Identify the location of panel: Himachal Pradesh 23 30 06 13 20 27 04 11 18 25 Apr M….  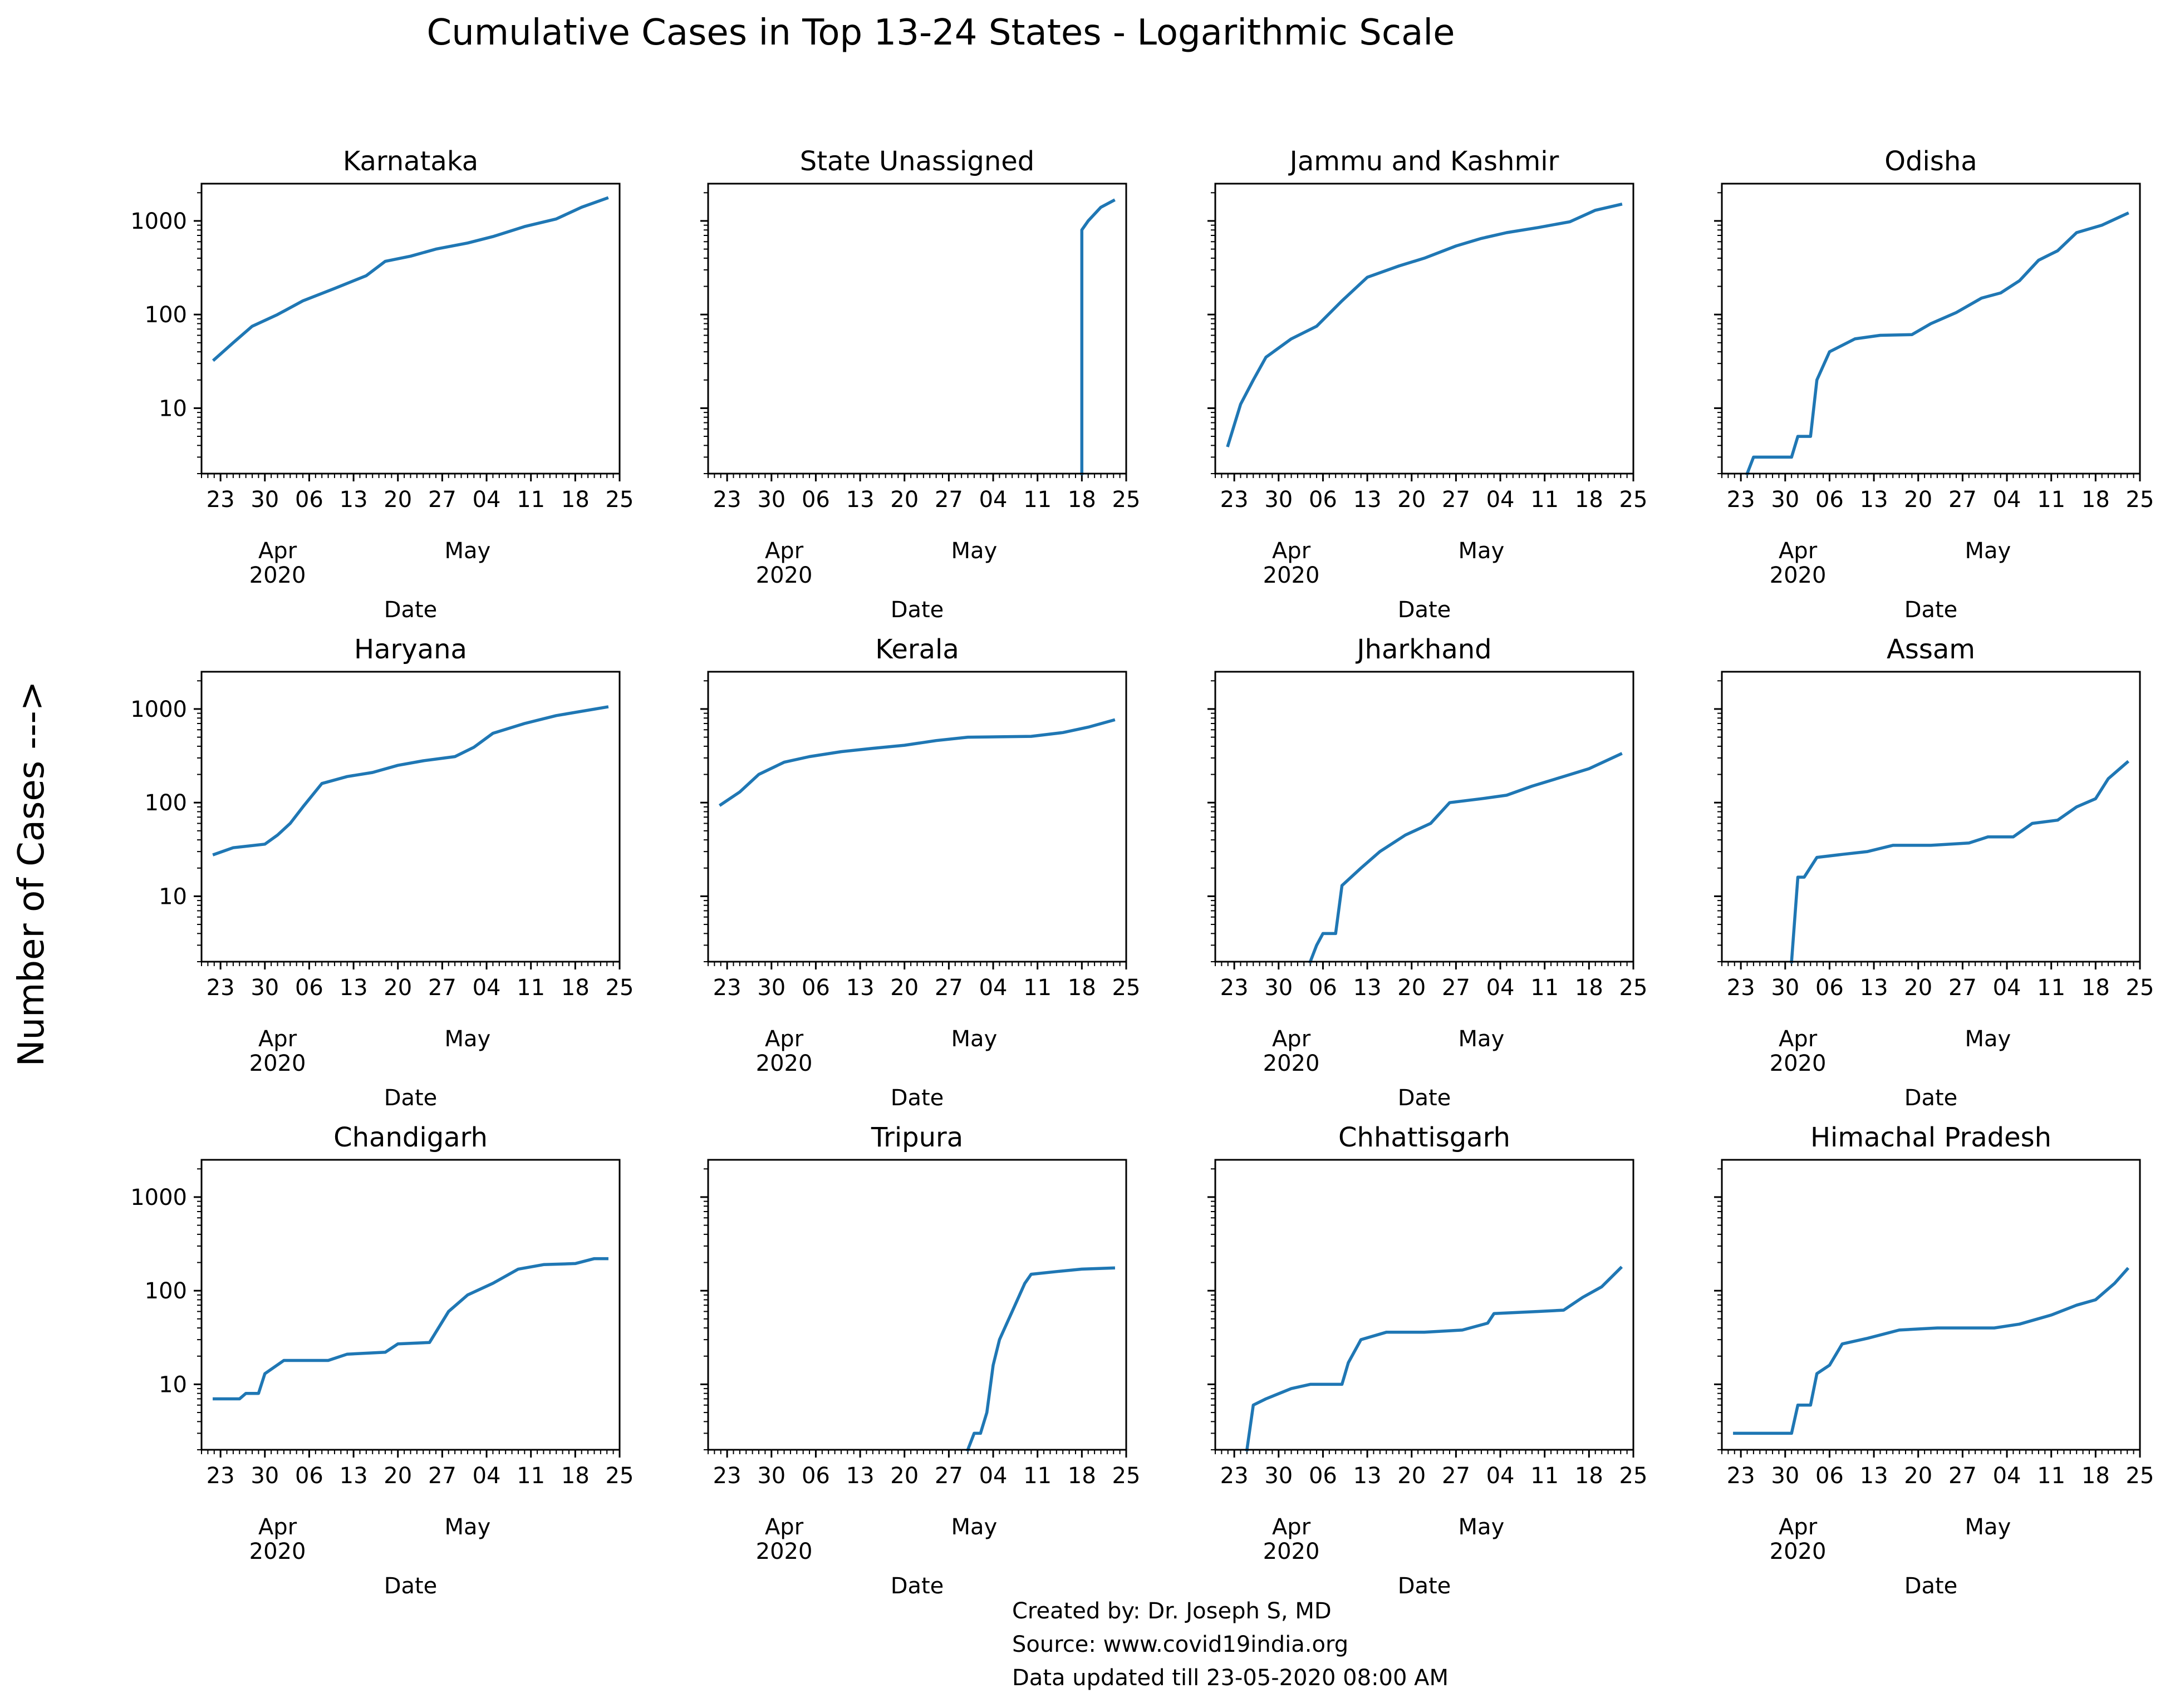
(1934, 1361).